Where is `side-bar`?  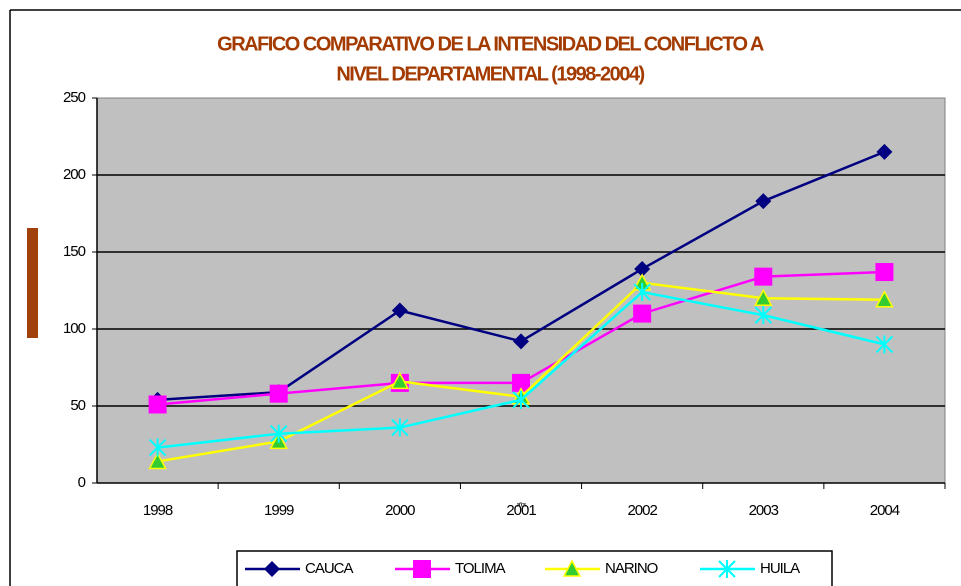
side-bar is located at coordinates (32, 283).